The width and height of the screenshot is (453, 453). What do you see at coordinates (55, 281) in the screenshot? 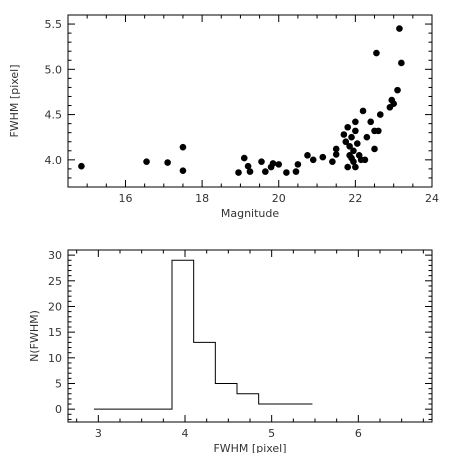
I see `y-tick-label: 25` at bounding box center [55, 281].